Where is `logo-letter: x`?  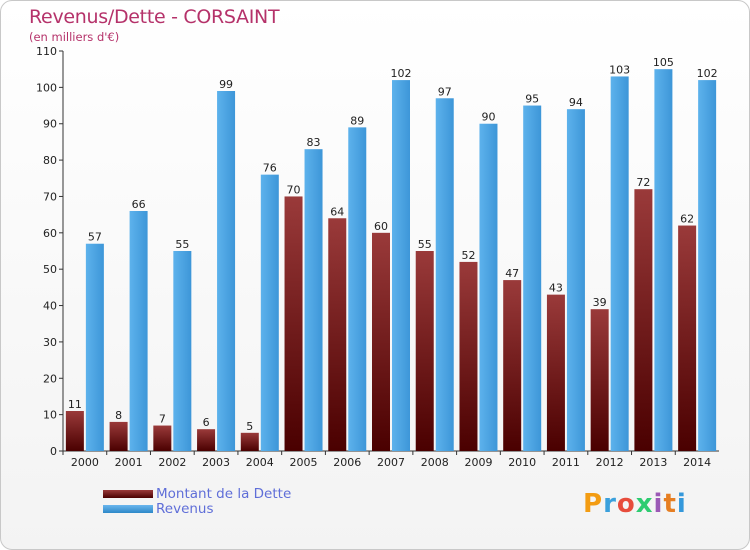
logo-letter: x is located at coordinates (644, 504).